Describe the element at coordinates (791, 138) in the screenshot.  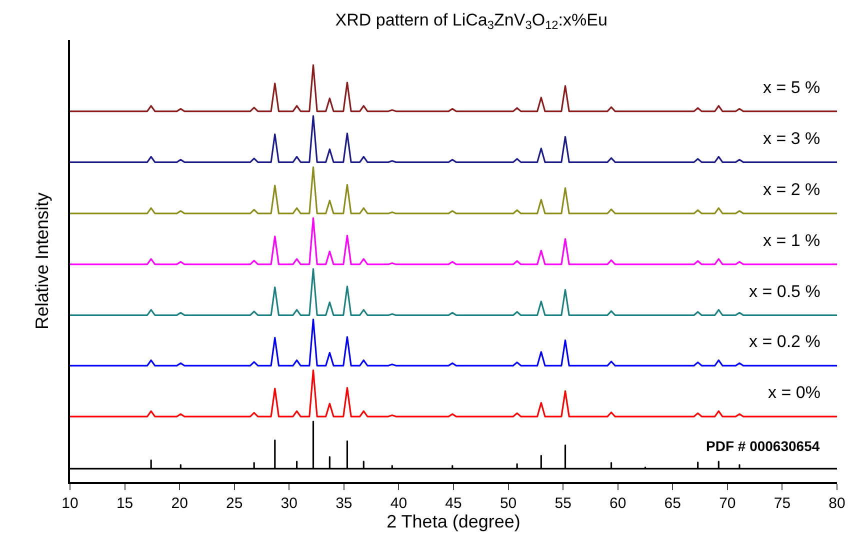
I see `series-label: x = 3 %` at that location.